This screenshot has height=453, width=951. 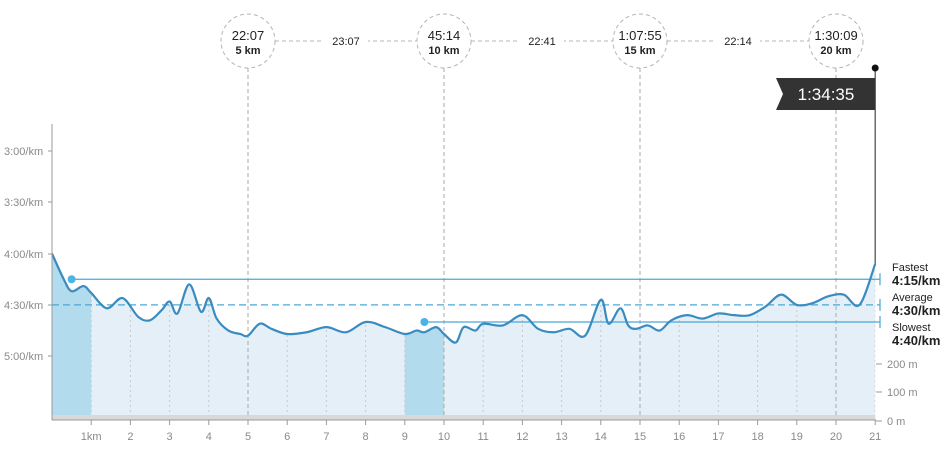 I want to click on elevation-band, so click(x=464, y=417).